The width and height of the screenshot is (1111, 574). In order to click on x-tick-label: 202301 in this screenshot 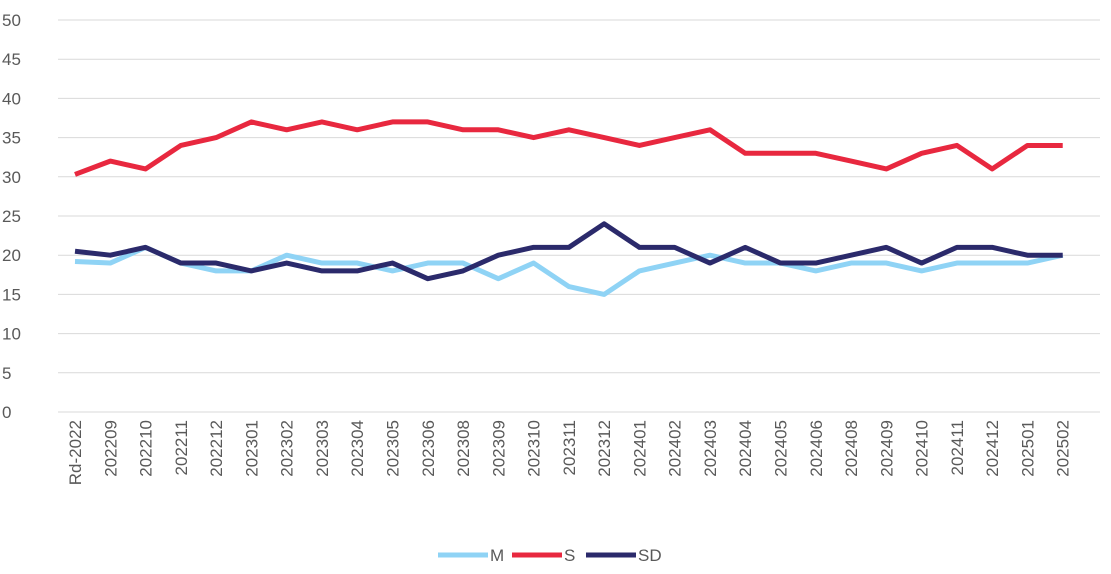, I will do `click(251, 448)`.